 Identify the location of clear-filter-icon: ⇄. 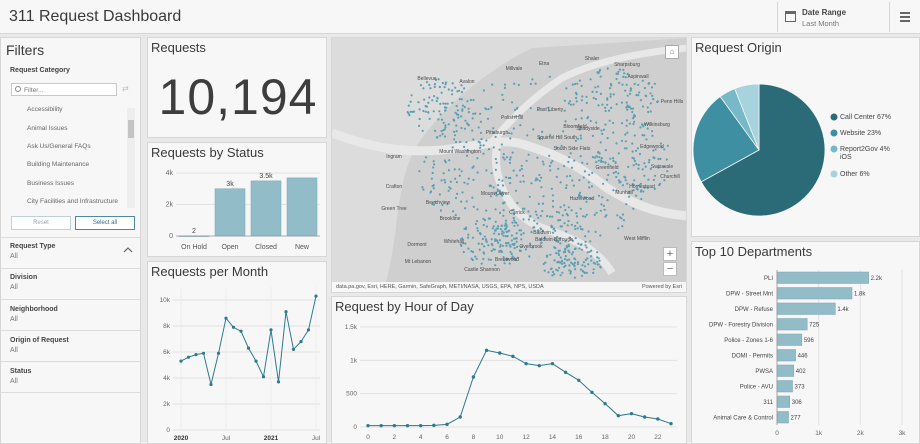
(125, 88).